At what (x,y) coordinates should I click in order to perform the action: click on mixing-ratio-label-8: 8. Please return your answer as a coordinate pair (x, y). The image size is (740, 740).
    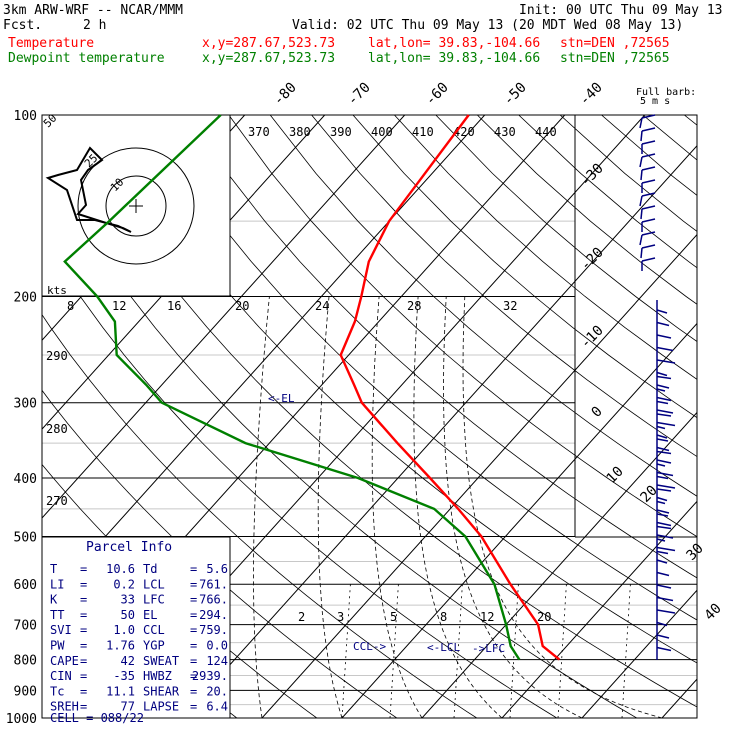
    Looking at the image, I should click on (443, 617).